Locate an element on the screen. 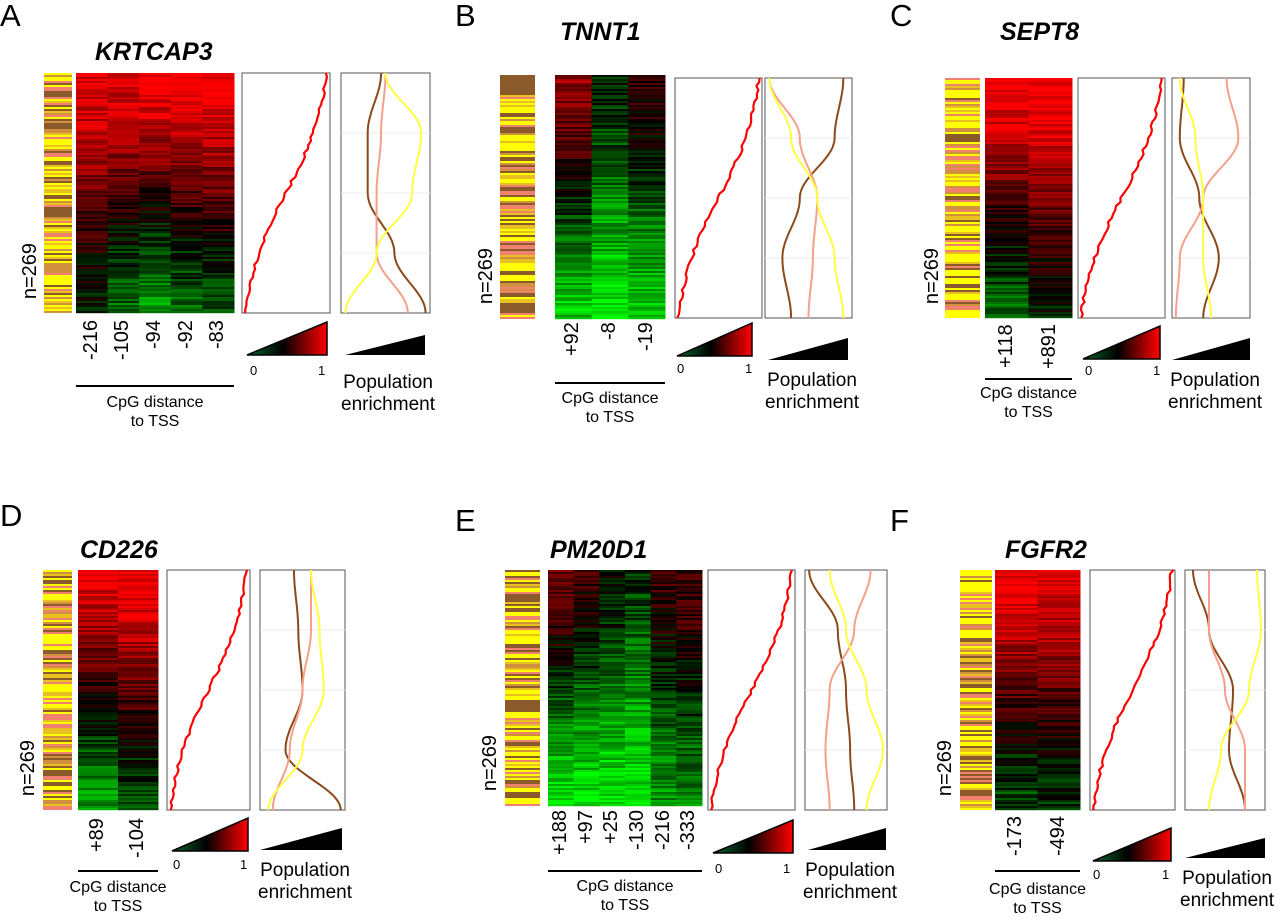 Image resolution: width=1280 pixels, height=922 pixels. heatmap-column is located at coordinates (155, 193).